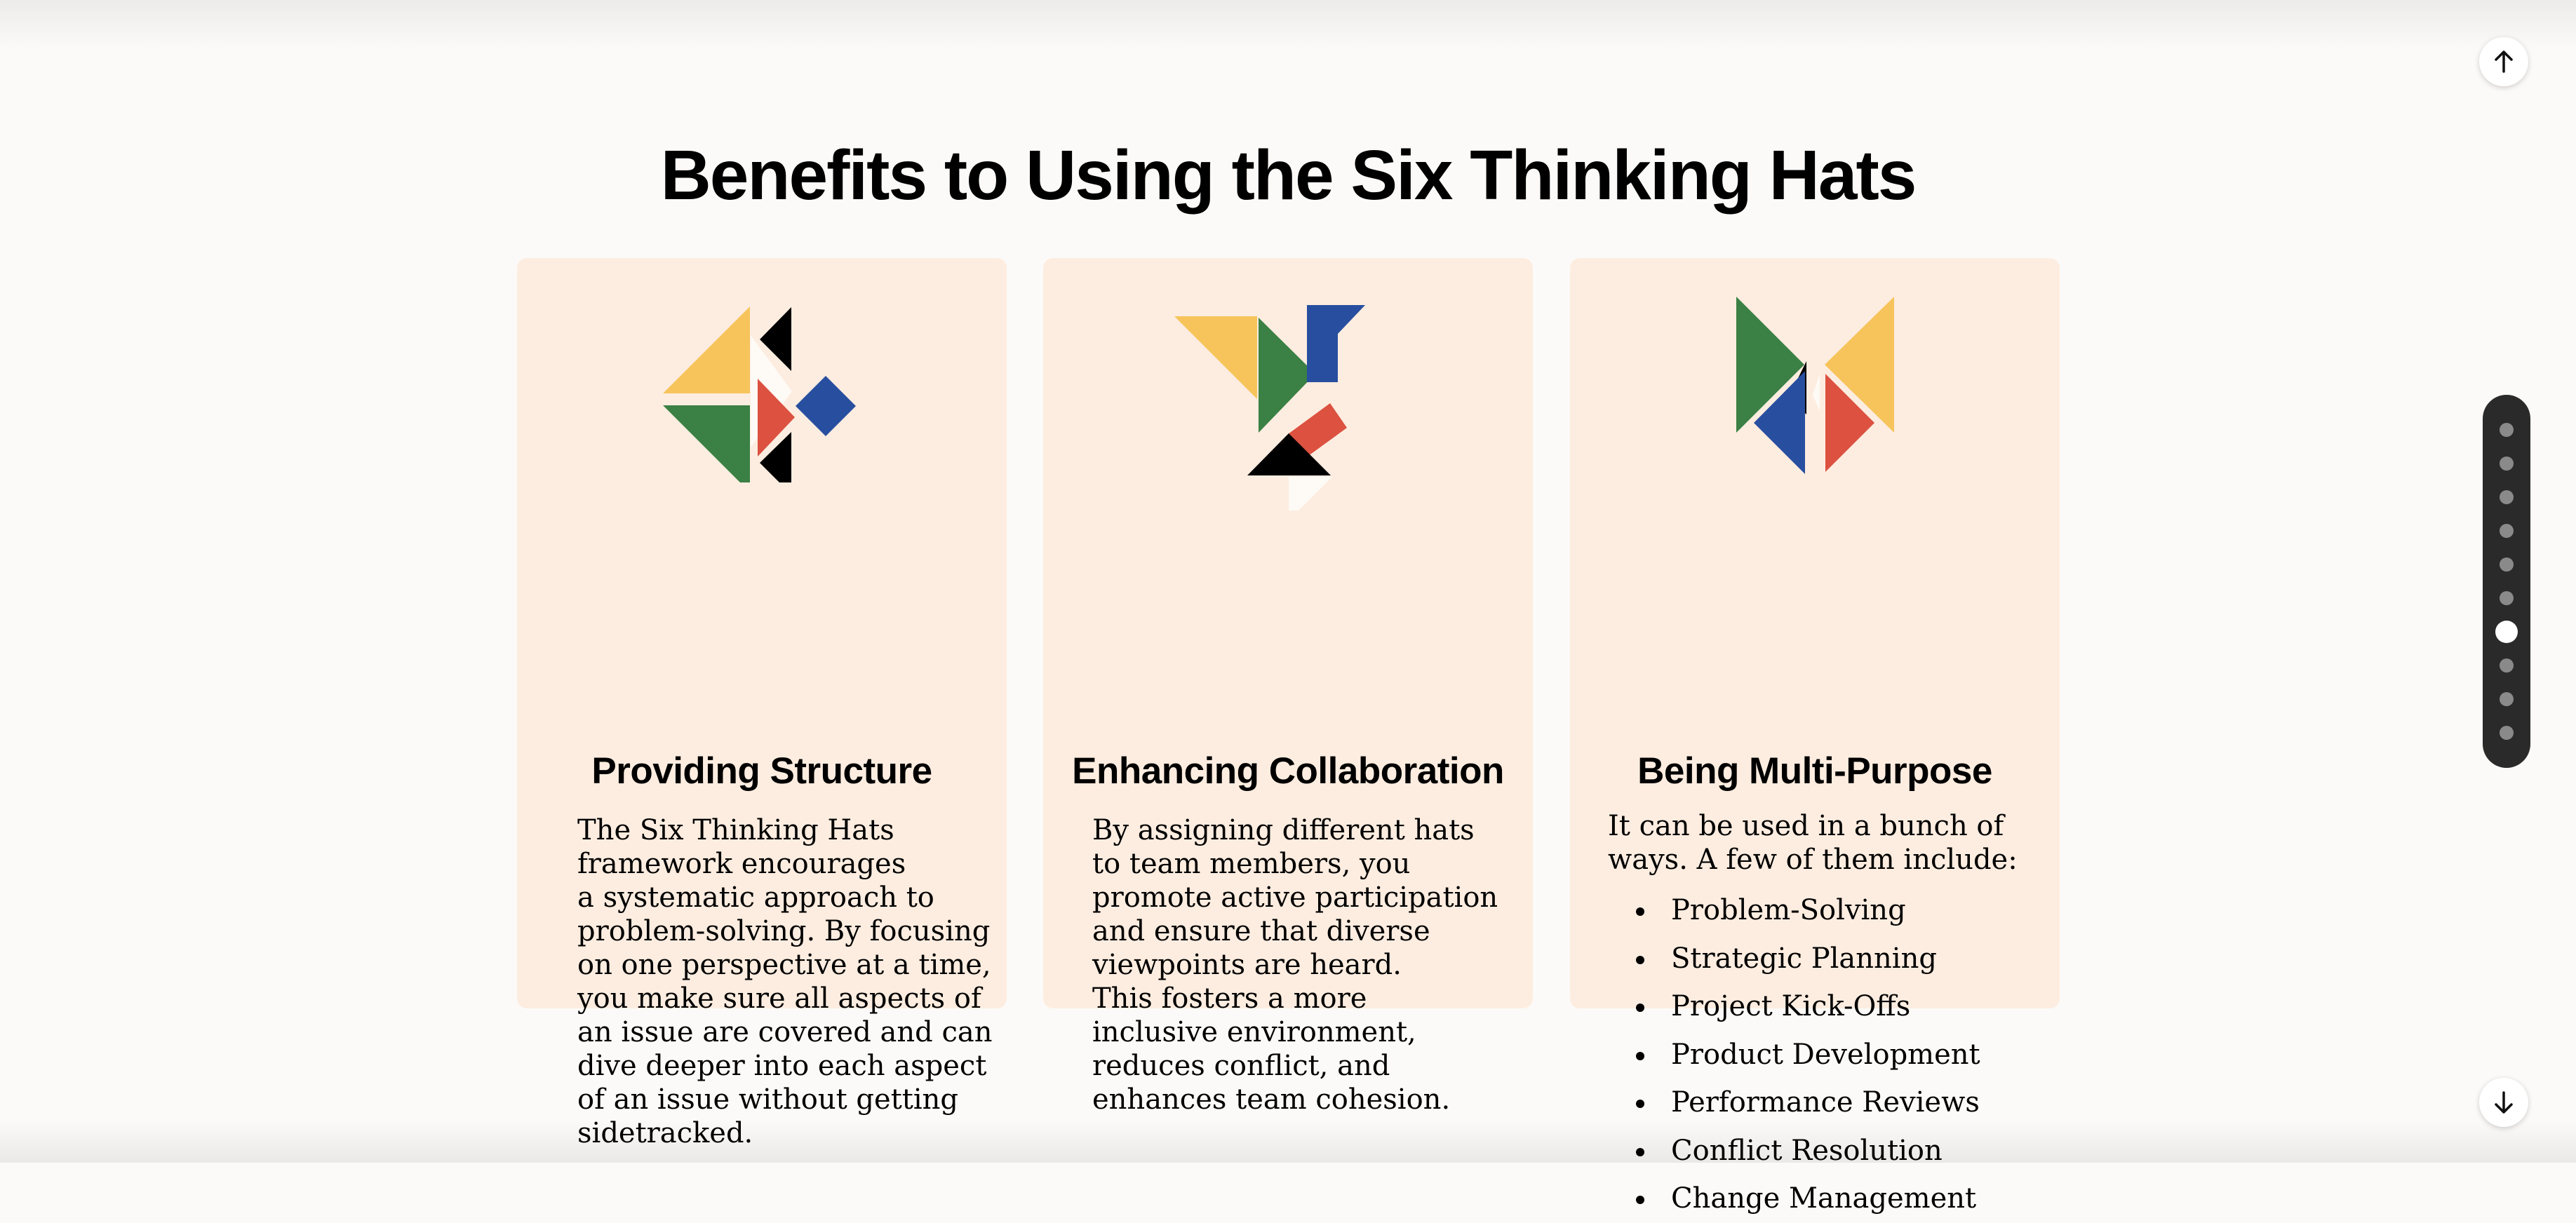  What do you see at coordinates (1288, 771) in the screenshot?
I see `card-title: Enhancing Collaboration` at bounding box center [1288, 771].